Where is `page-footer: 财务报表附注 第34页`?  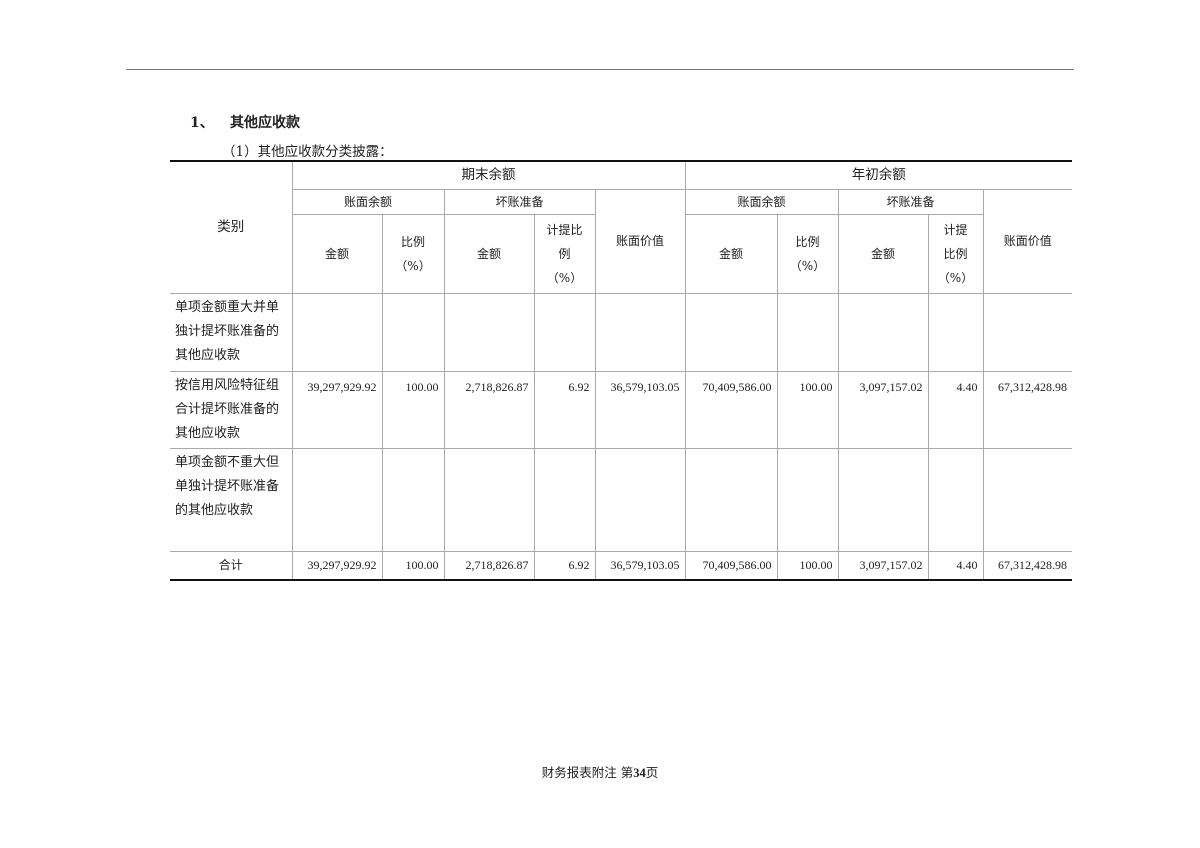 page-footer: 财务报表附注 第34页 is located at coordinates (600, 771).